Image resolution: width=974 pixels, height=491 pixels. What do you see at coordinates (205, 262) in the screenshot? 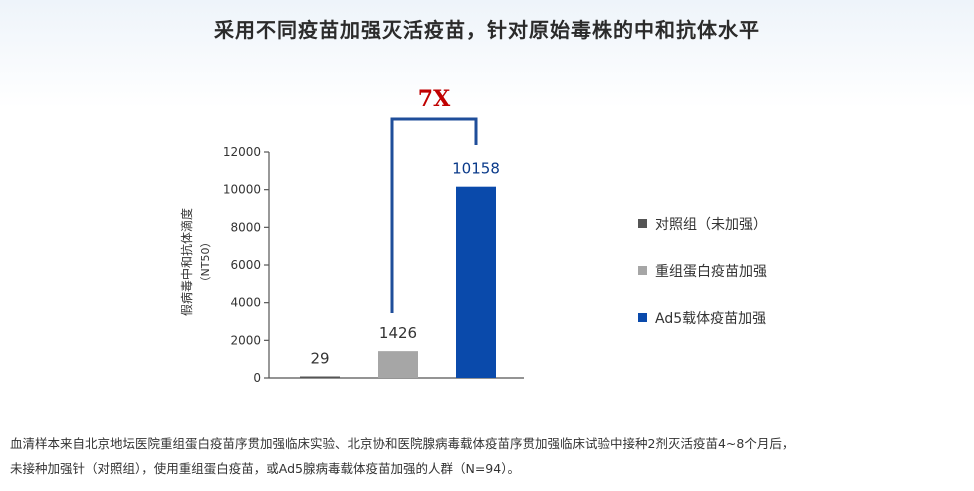
I see `y-axis-unit: （NT50）` at bounding box center [205, 262].